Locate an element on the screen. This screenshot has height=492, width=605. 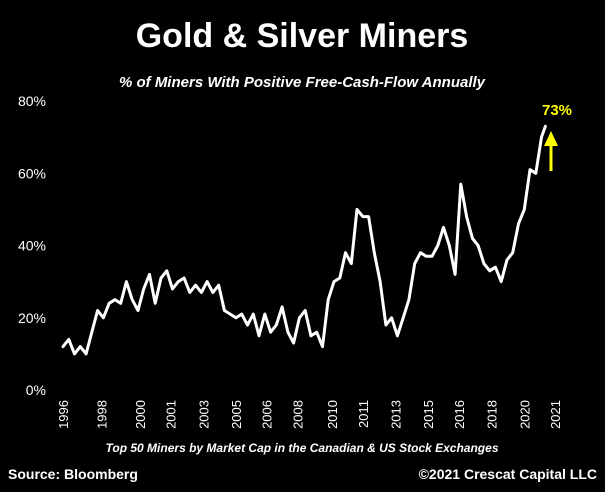
y-tick-label: 20% is located at coordinates (32, 318).